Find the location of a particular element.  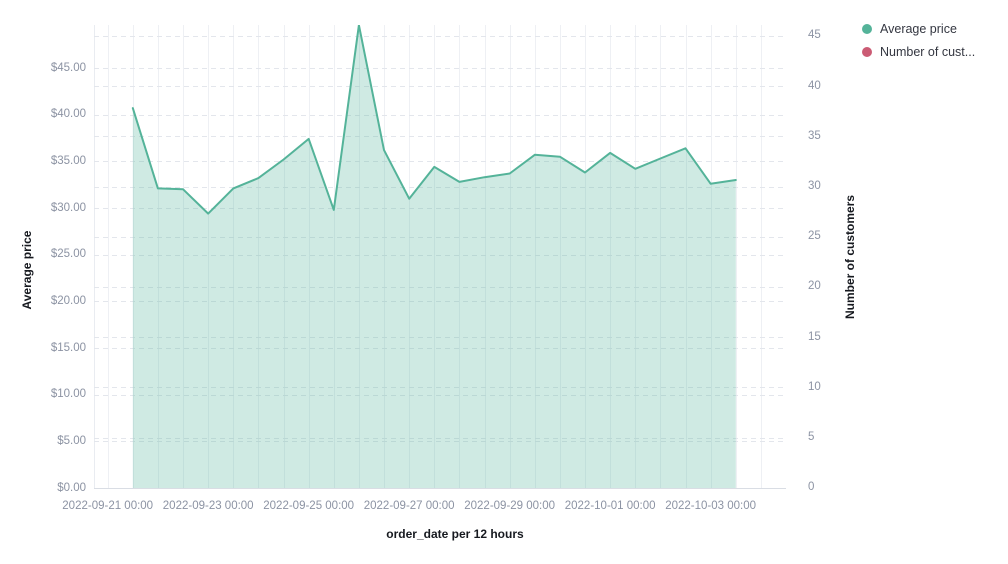

y-left-tick-label: $0.00 is located at coordinates (71, 487).